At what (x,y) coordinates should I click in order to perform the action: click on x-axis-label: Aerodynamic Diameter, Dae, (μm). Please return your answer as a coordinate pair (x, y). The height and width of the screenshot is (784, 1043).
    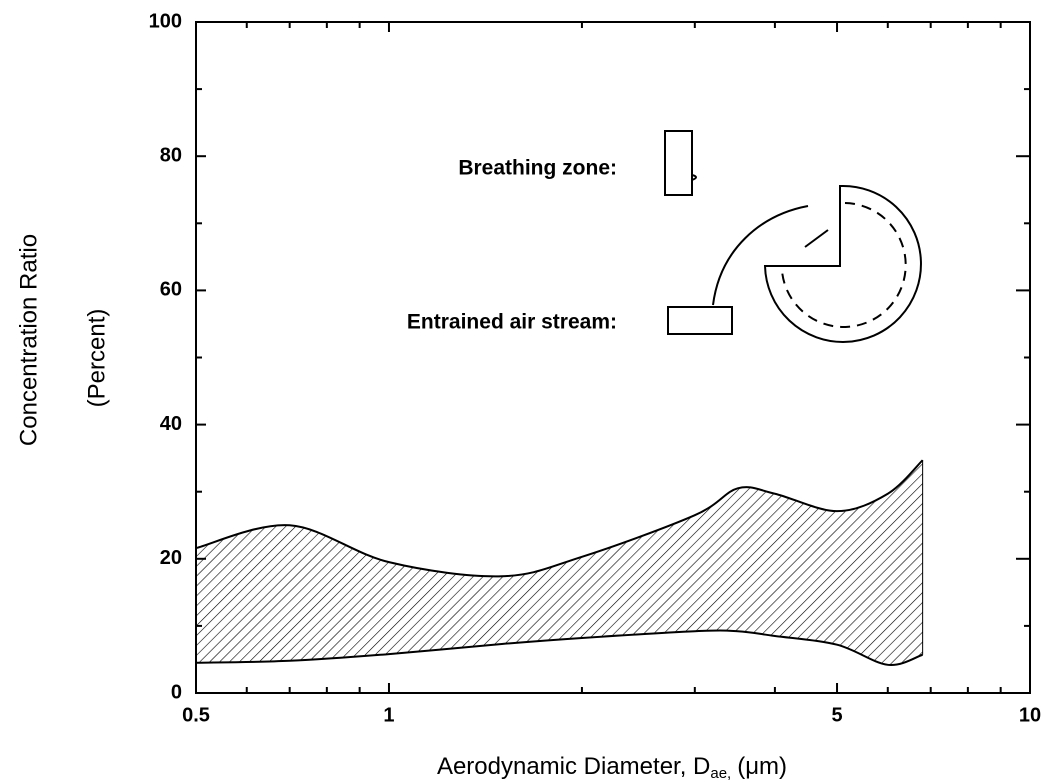
    Looking at the image, I should click on (612, 767).